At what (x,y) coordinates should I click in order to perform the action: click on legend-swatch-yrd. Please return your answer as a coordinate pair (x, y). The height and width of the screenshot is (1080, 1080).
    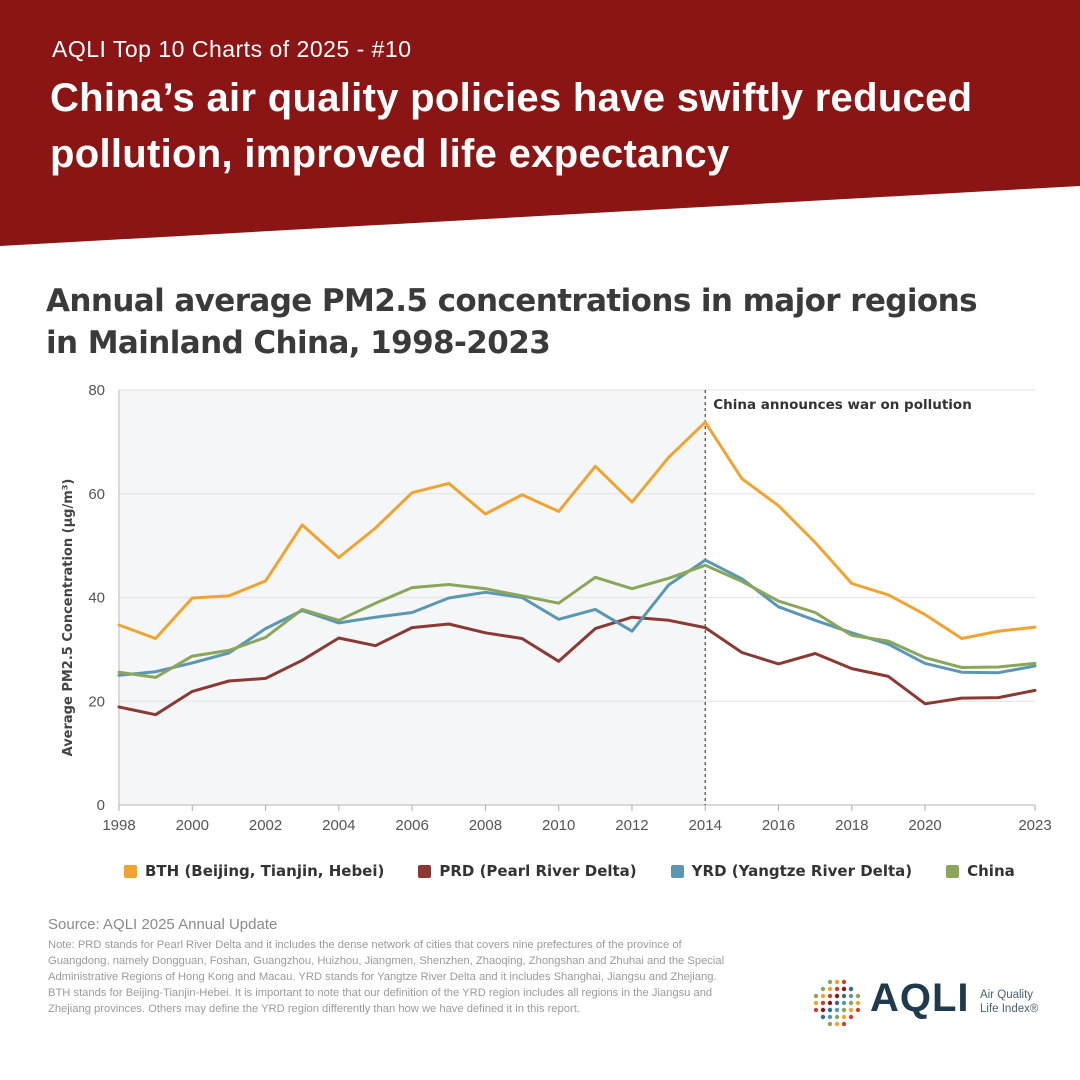
    Looking at the image, I should click on (677, 871).